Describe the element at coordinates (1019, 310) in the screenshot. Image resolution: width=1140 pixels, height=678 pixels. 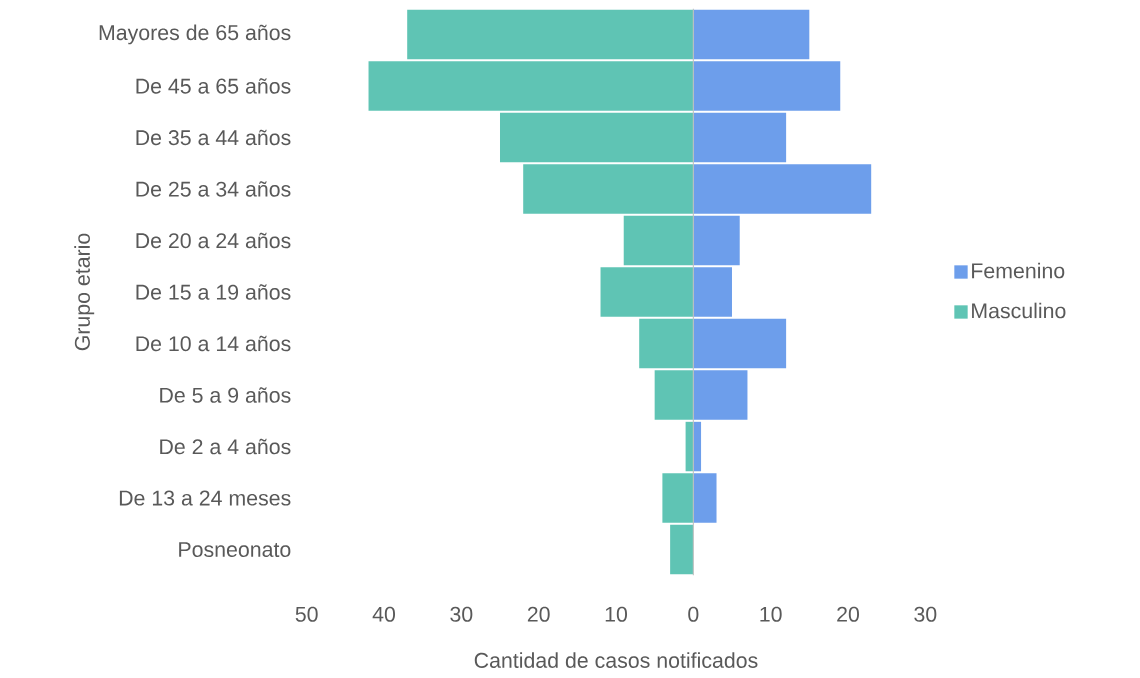
I see `legend-label: Masculino` at that location.